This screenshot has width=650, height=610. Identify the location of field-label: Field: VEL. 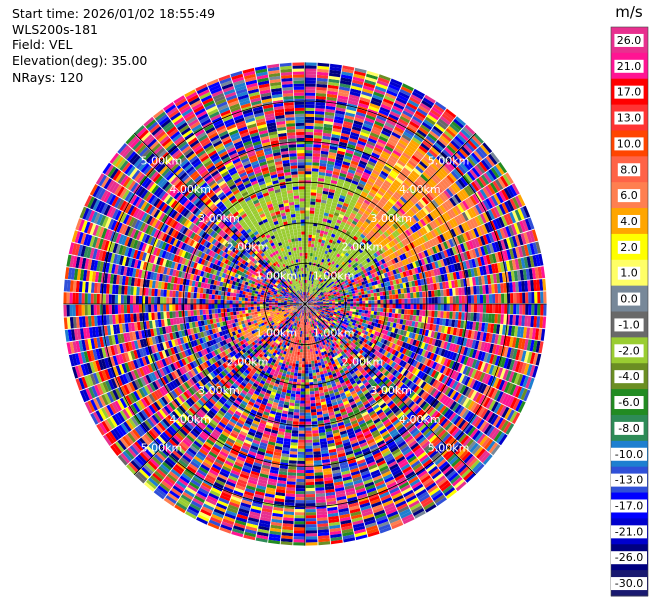
(42, 44).